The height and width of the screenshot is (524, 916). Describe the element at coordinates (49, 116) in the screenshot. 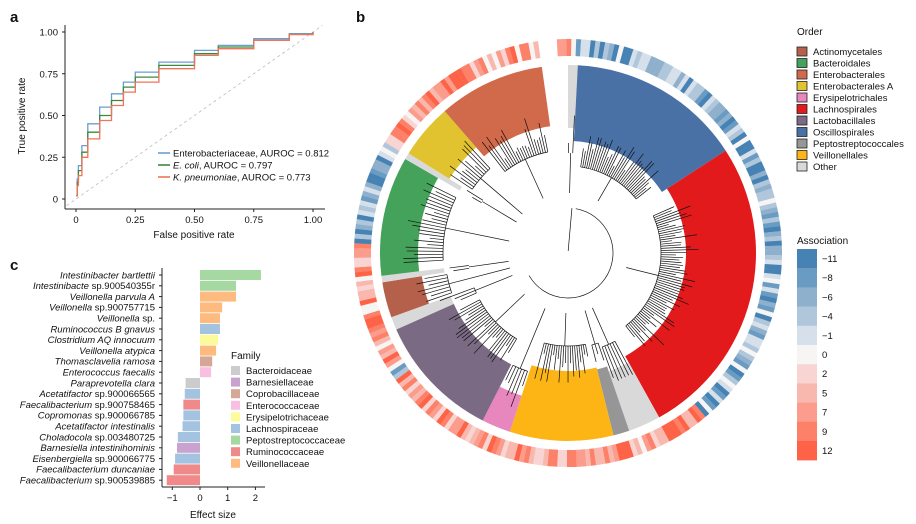

I see `y-tick-label: 0.50` at that location.